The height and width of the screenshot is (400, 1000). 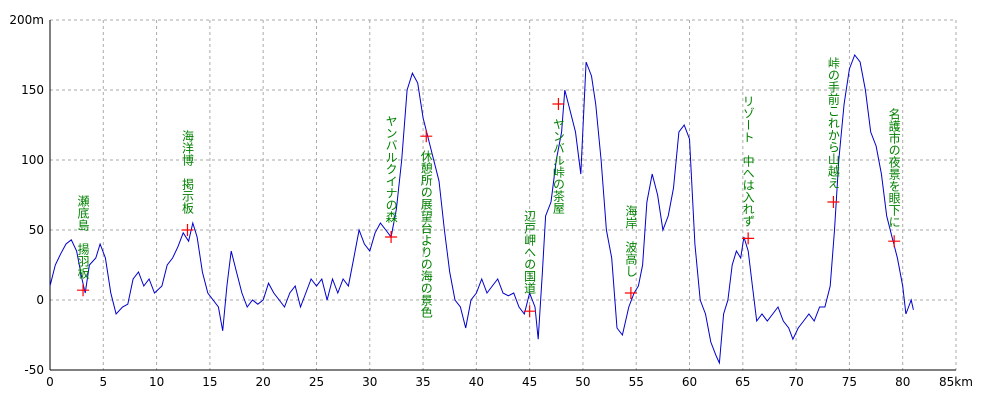 I want to click on x-tick-label: 45, so click(x=529, y=382).